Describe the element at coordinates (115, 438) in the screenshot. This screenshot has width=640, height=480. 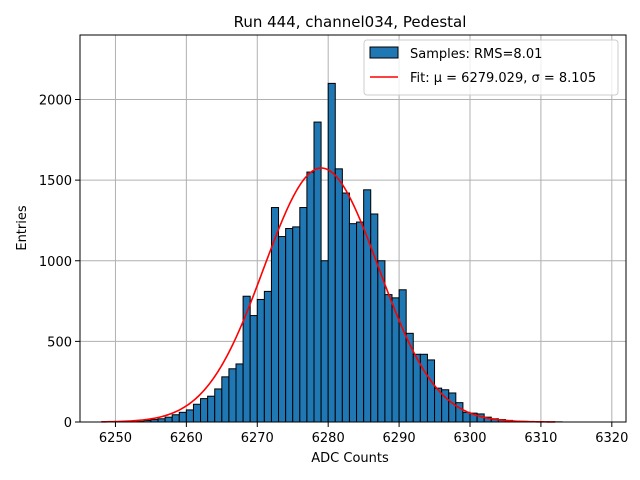
I see `x-tick-label: 6250` at that location.